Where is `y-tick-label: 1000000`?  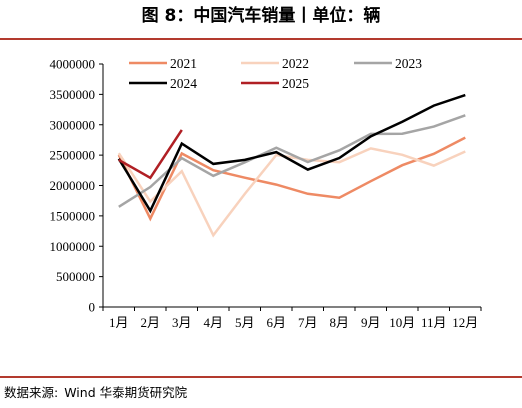
y-tick-label: 1000000 is located at coordinates (73, 246).